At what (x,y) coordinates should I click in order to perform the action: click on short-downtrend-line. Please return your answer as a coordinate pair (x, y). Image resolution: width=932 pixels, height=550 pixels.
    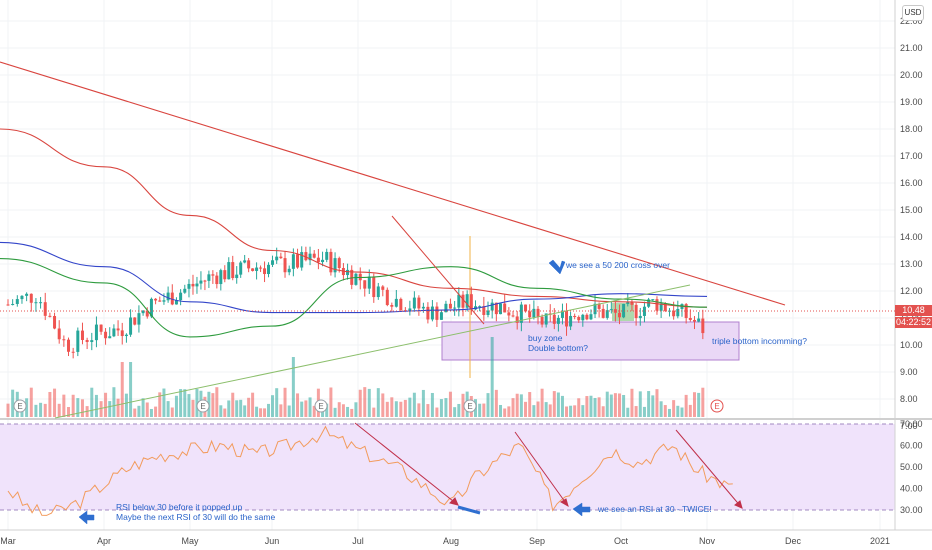
    Looking at the image, I should click on (438, 270).